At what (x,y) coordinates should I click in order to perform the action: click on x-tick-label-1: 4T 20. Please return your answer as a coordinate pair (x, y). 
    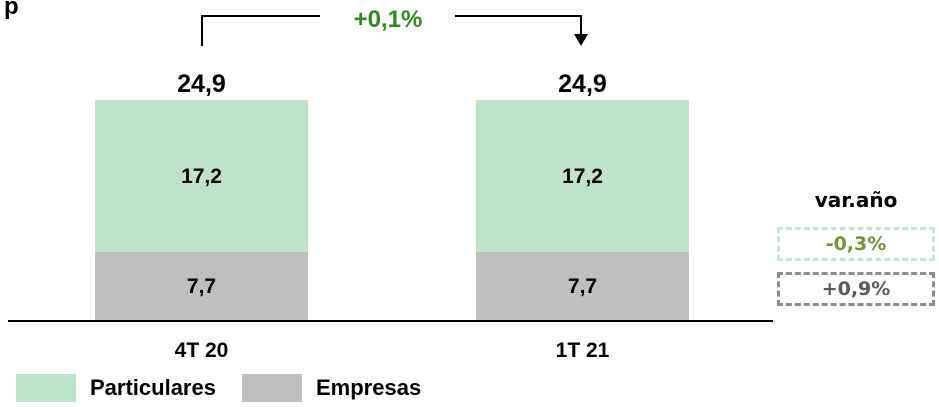
    Looking at the image, I should click on (202, 350).